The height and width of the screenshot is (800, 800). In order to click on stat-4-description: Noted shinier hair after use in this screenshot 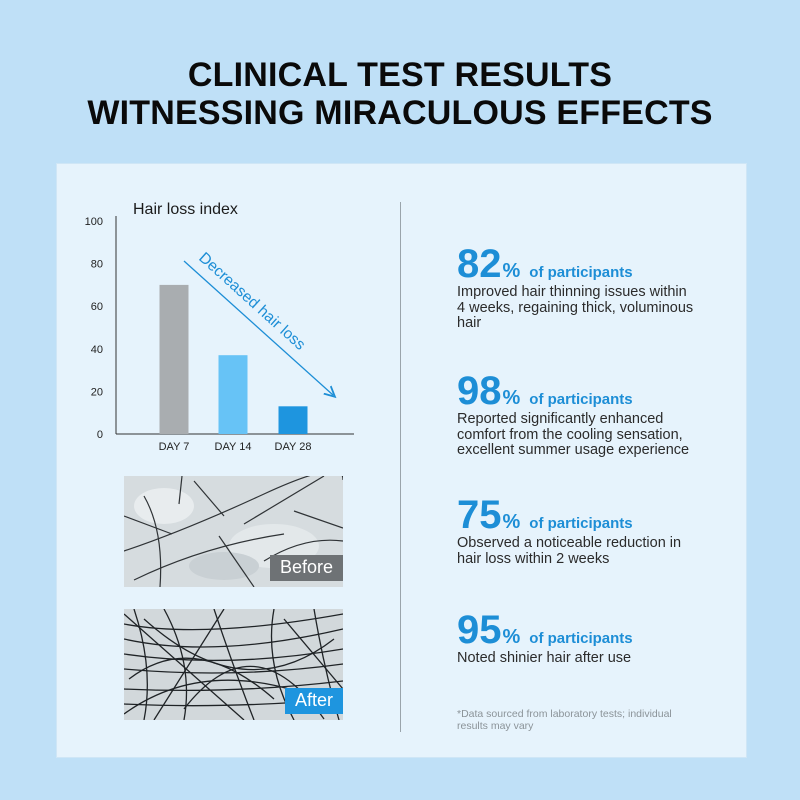, I will do `click(587, 658)`.